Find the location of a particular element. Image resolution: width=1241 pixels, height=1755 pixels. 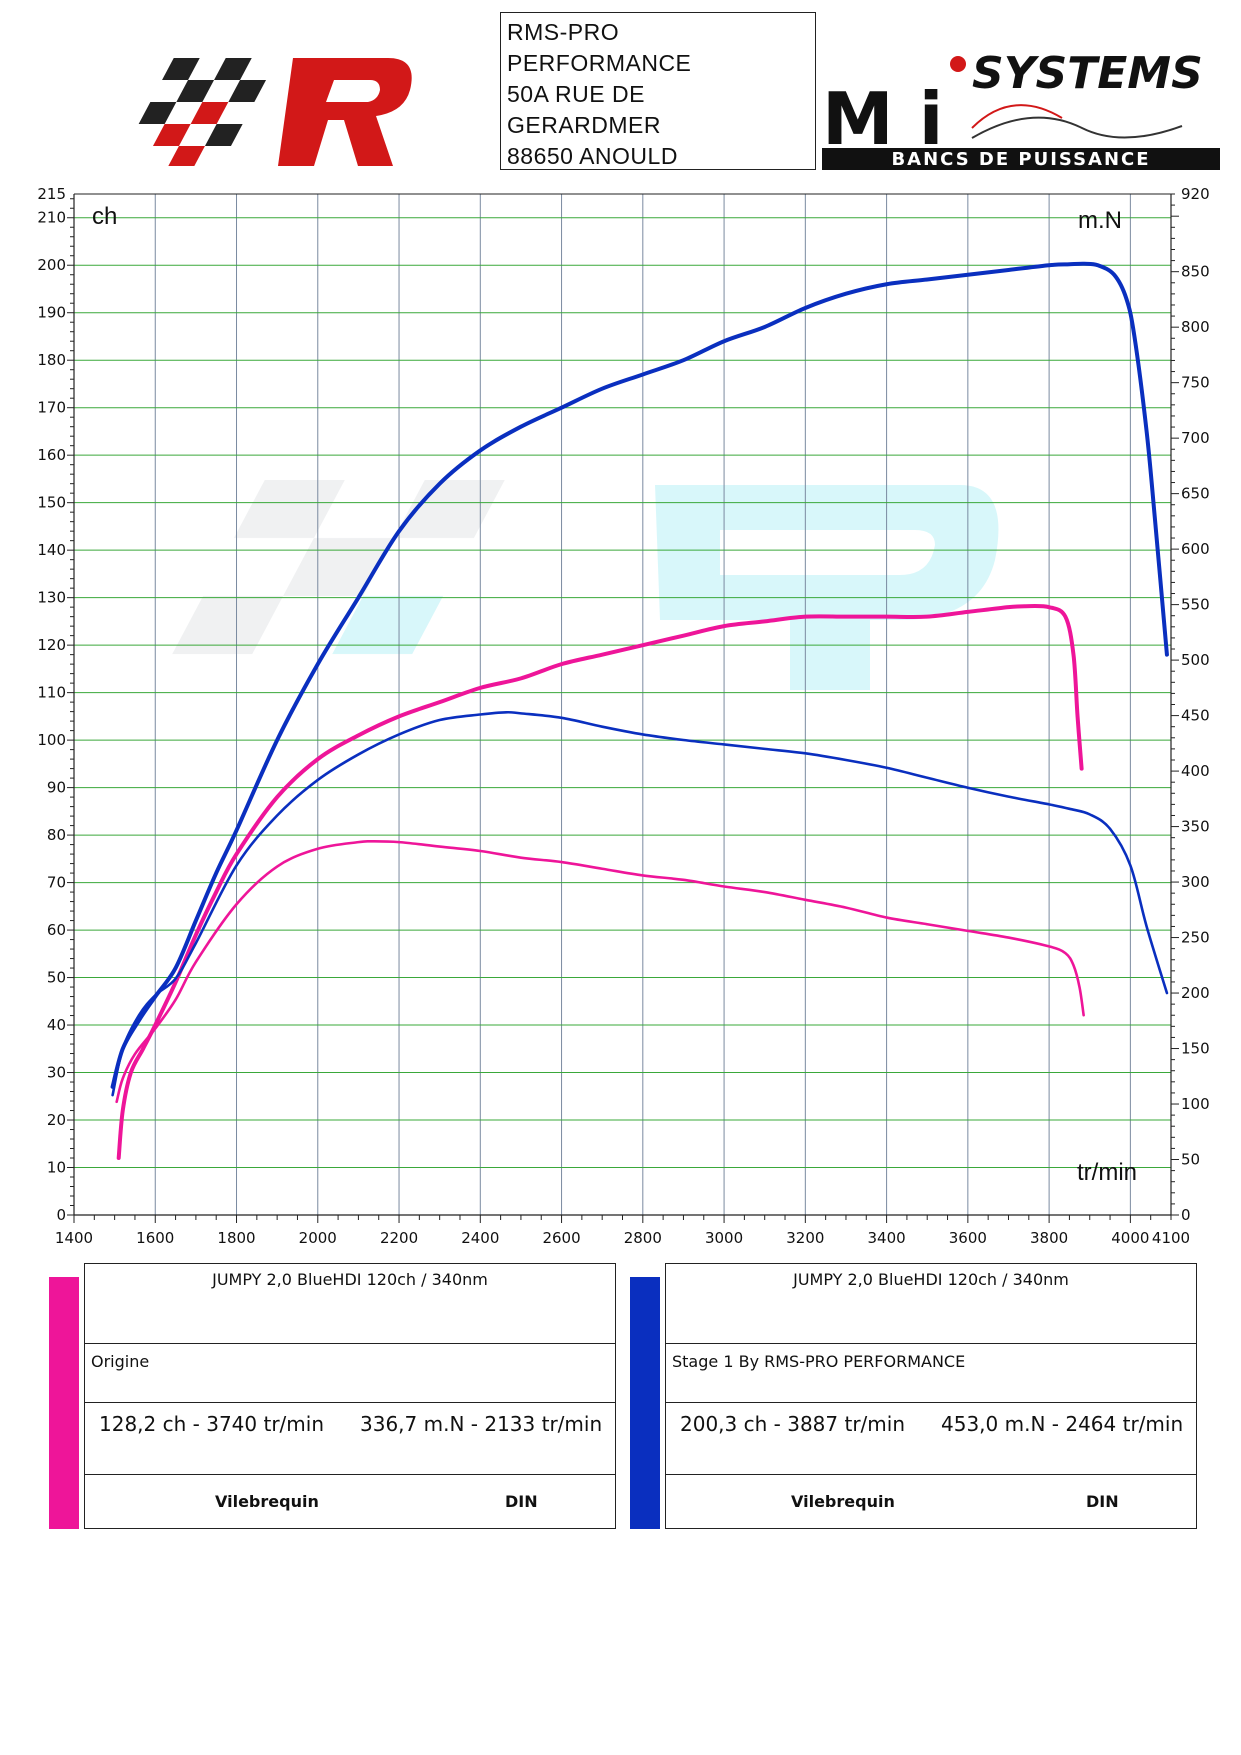

right-tick-label: 200 is located at coordinates (1195, 993).